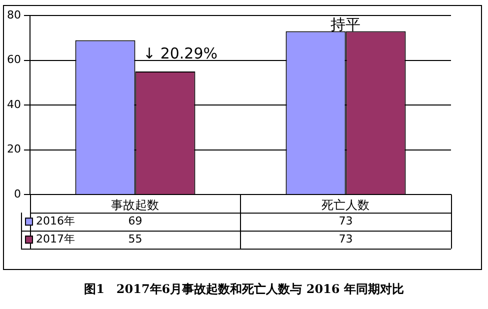 The height and width of the screenshot is (309, 488). Describe the element at coordinates (244, 289) in the screenshot. I see `caption: 图1 2017年6月事故起数和死亡人数与 2016 年同期对比` at that location.